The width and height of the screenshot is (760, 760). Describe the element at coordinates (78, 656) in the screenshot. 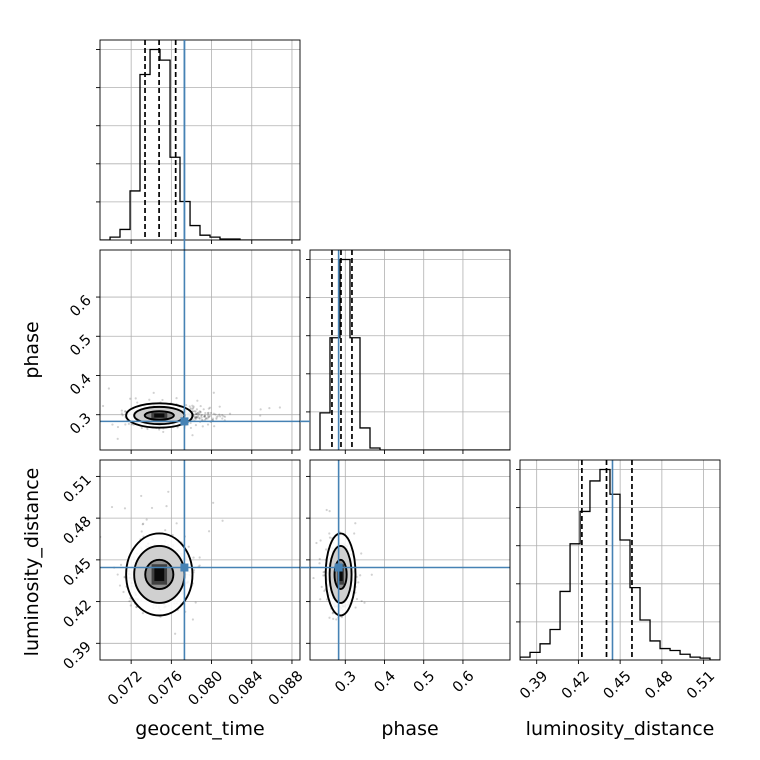

I see `y-tick-label-luminosity_distance: 0.39` at that location.